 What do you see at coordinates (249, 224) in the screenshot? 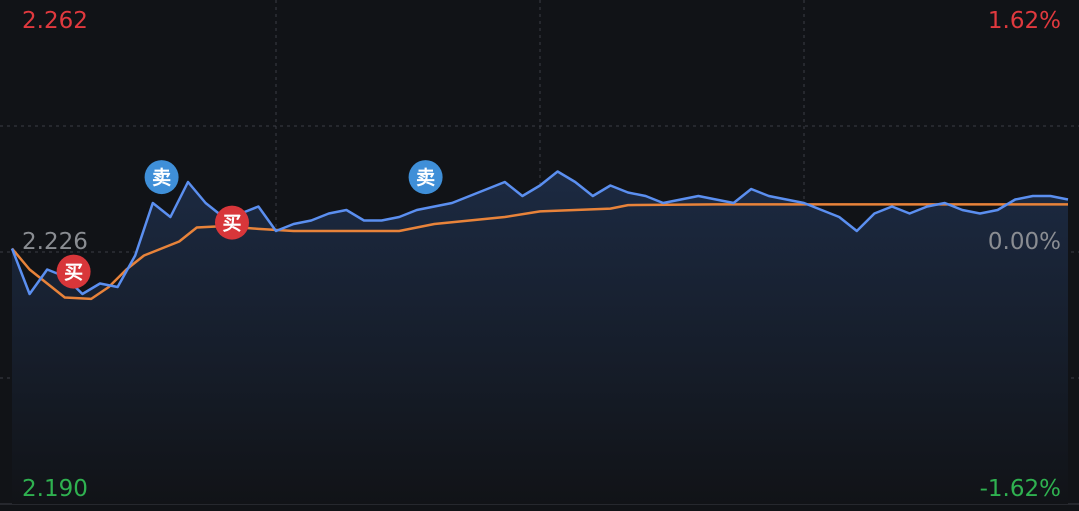
I see `trade-markers: 买 卖买 卖` at bounding box center [249, 224].